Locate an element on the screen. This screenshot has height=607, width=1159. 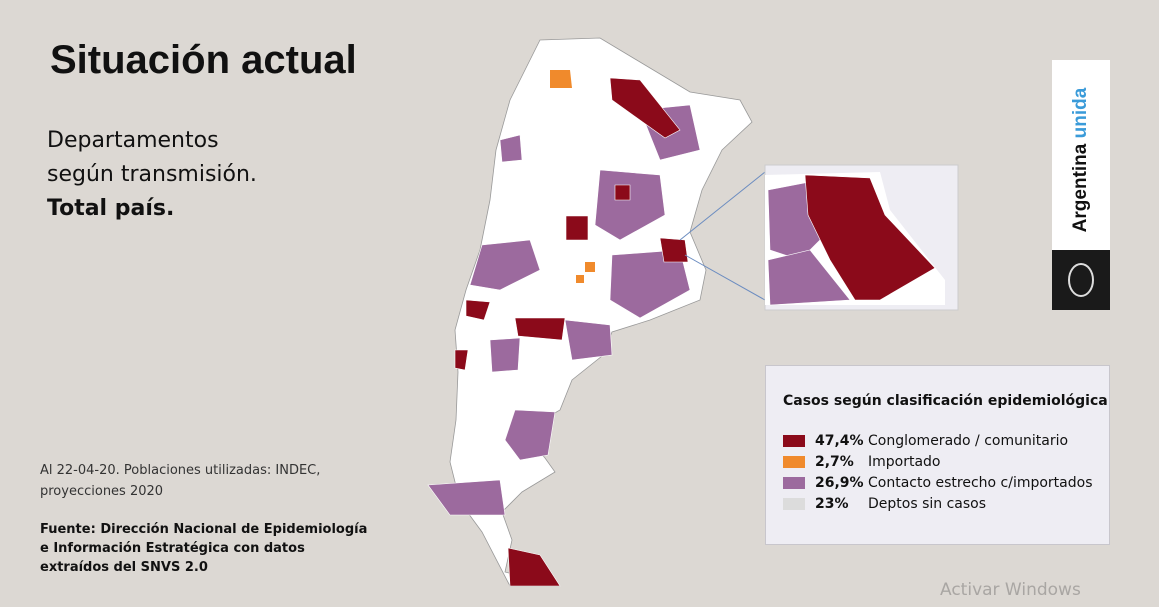
legend-label: Conglomerado / comunitario is located at coordinates (968, 441).